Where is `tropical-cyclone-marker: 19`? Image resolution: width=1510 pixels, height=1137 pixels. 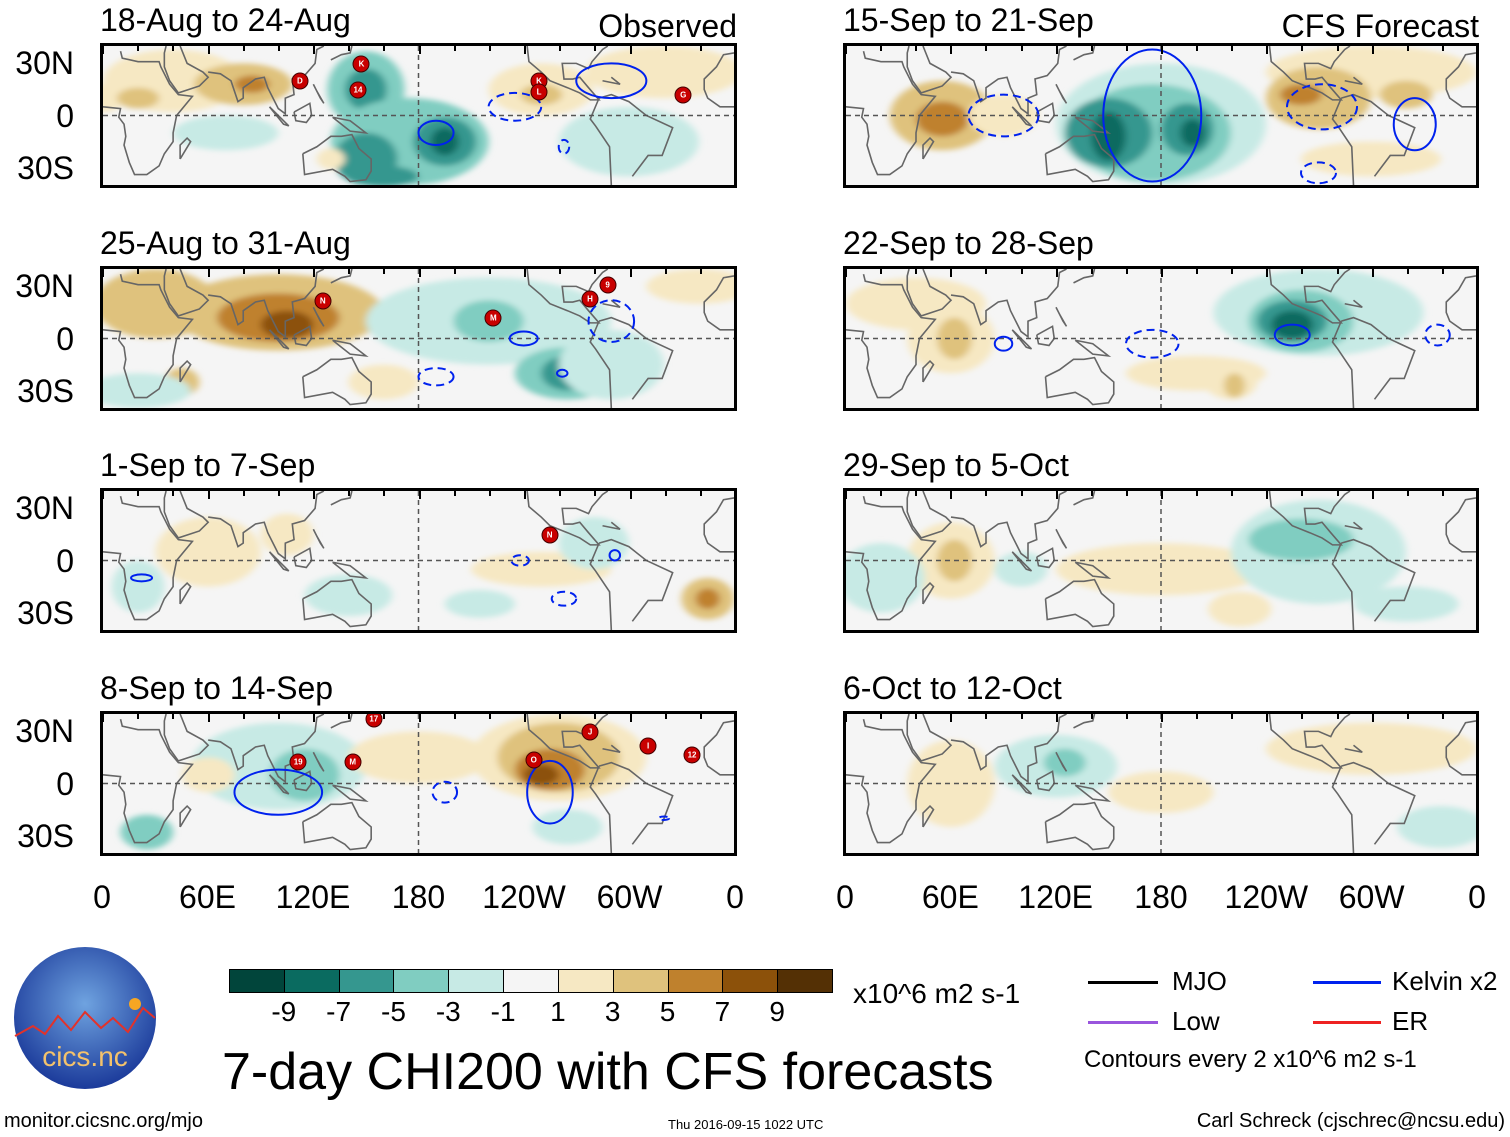 tropical-cyclone-marker: 19 is located at coordinates (298, 762).